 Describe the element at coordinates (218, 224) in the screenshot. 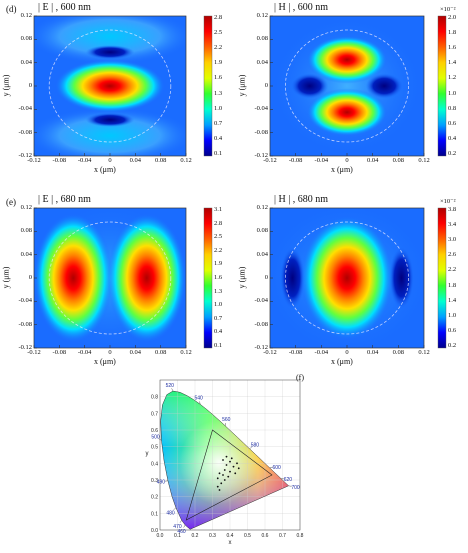

I see `colorbar-tick-label: 2.8` at that location.